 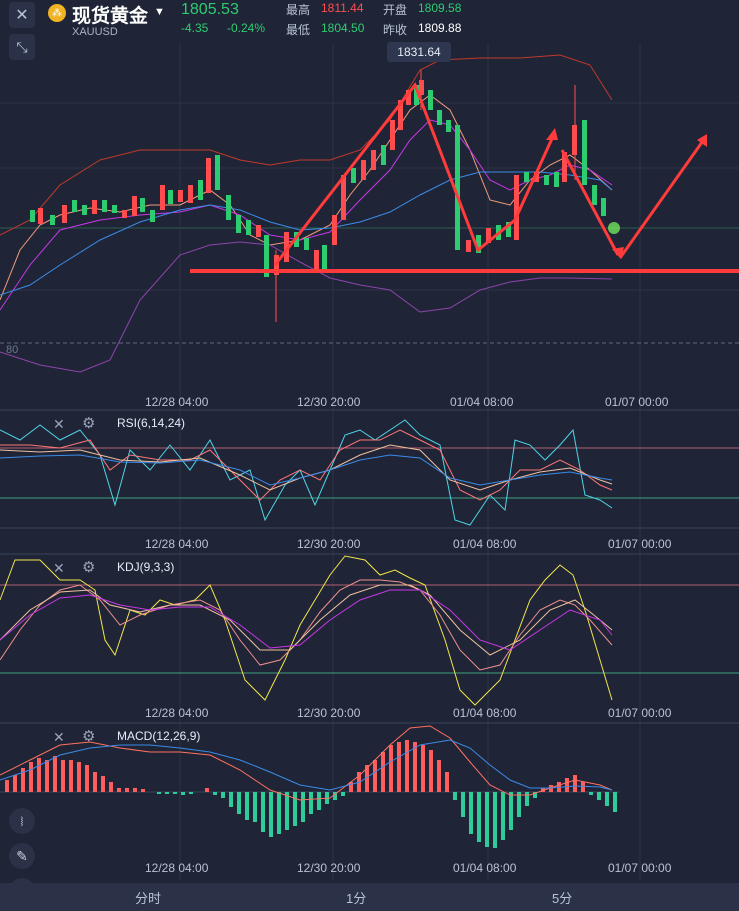 I want to click on max-price-tag, so click(x=419, y=52).